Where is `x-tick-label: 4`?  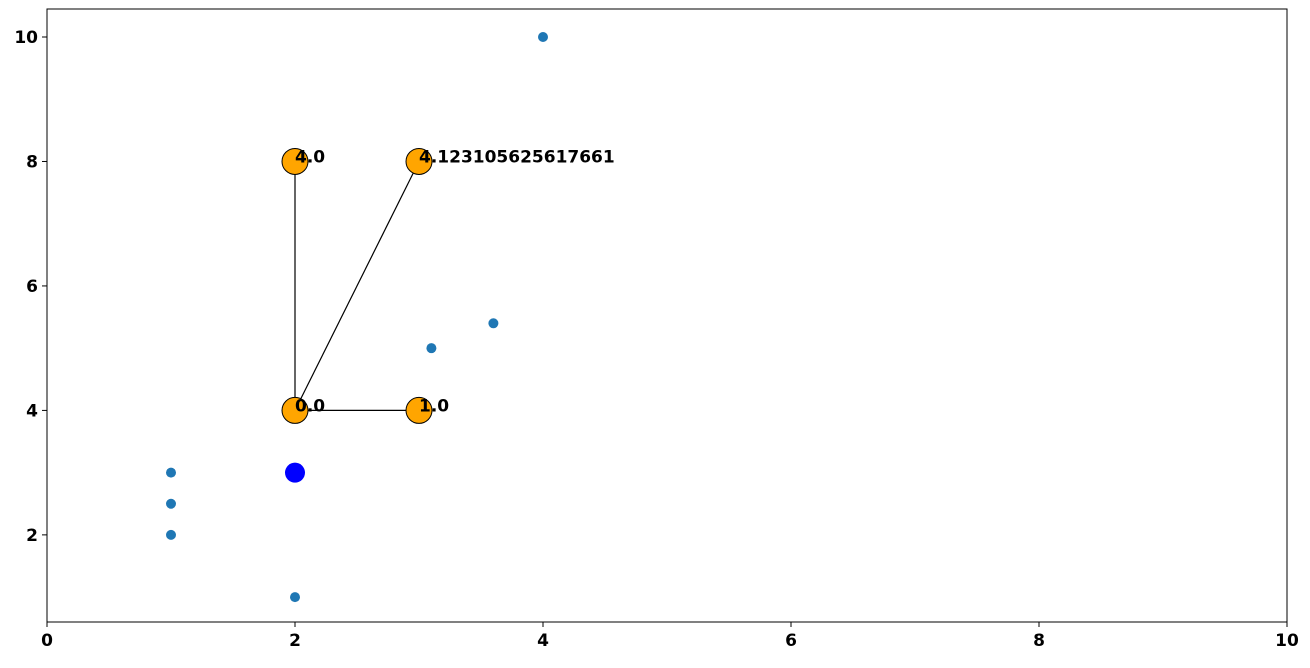
x-tick-label: 4 is located at coordinates (543, 641).